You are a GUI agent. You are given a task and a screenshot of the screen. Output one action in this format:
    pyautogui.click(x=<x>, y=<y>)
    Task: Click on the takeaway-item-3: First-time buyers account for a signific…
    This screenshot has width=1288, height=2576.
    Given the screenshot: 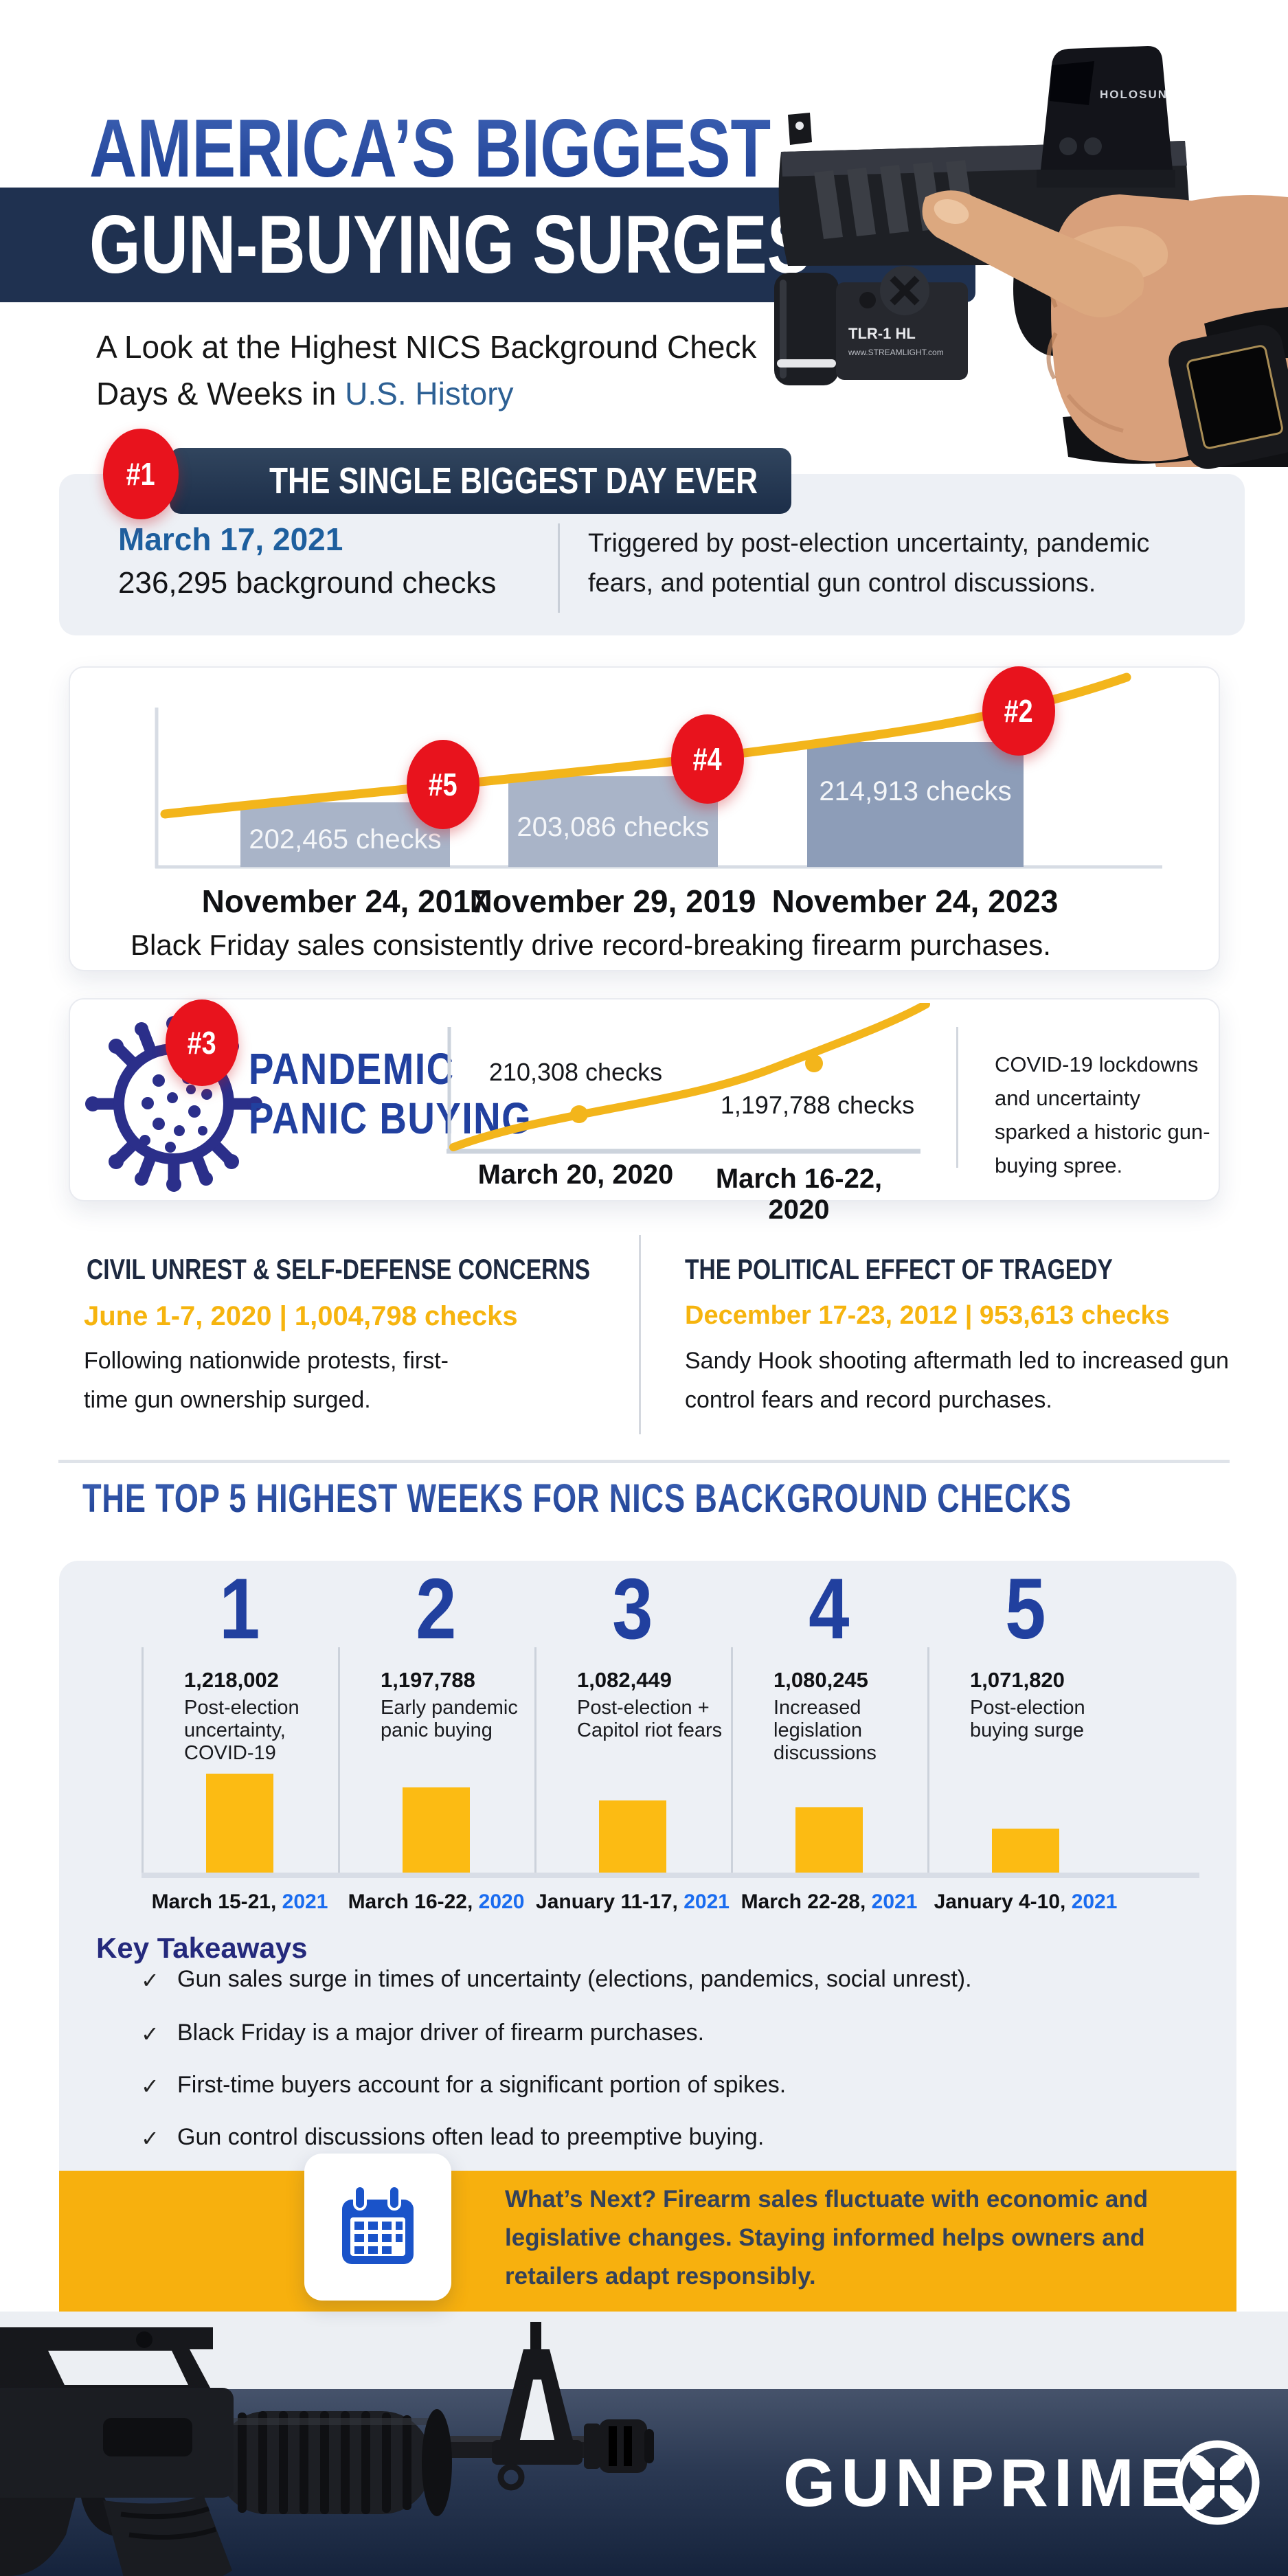 What is the action you would take?
    pyautogui.click(x=482, y=2085)
    